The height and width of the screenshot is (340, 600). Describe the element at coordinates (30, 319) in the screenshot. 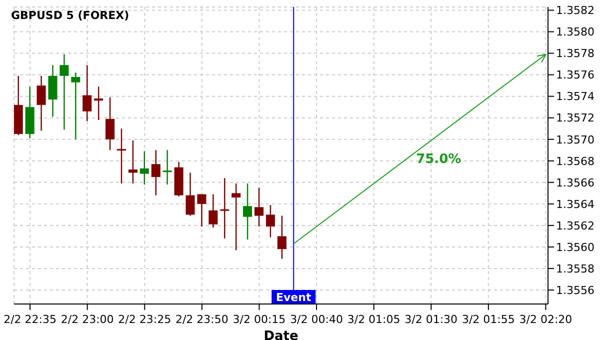

I see `x-tick-label: 2/2 22:35` at that location.